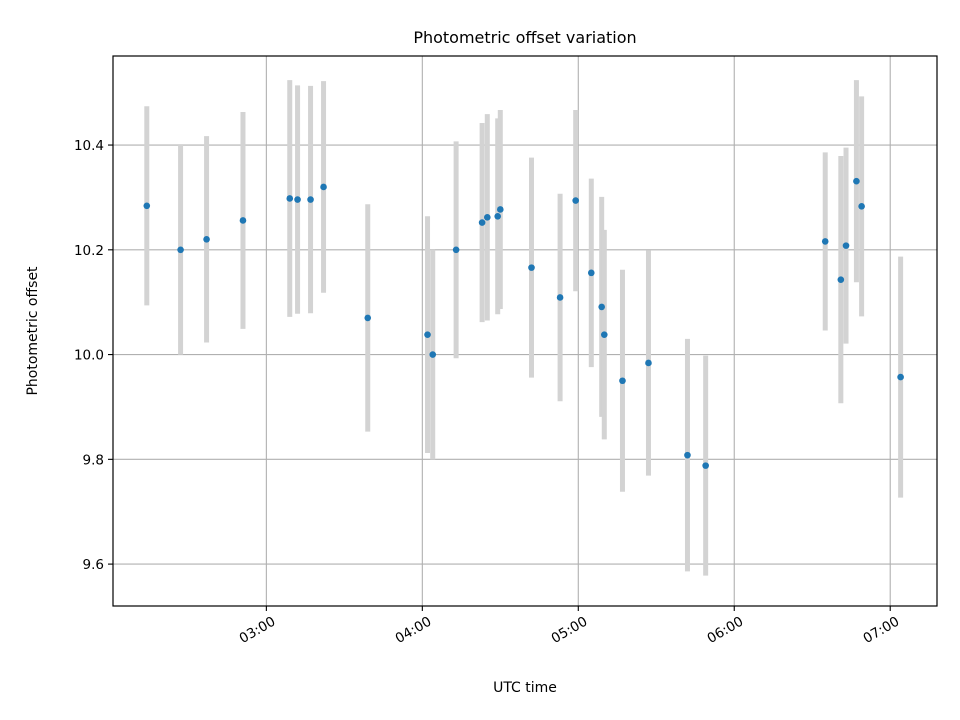  Describe the element at coordinates (93, 460) in the screenshot. I see `y-tick-label: 9.8` at that location.